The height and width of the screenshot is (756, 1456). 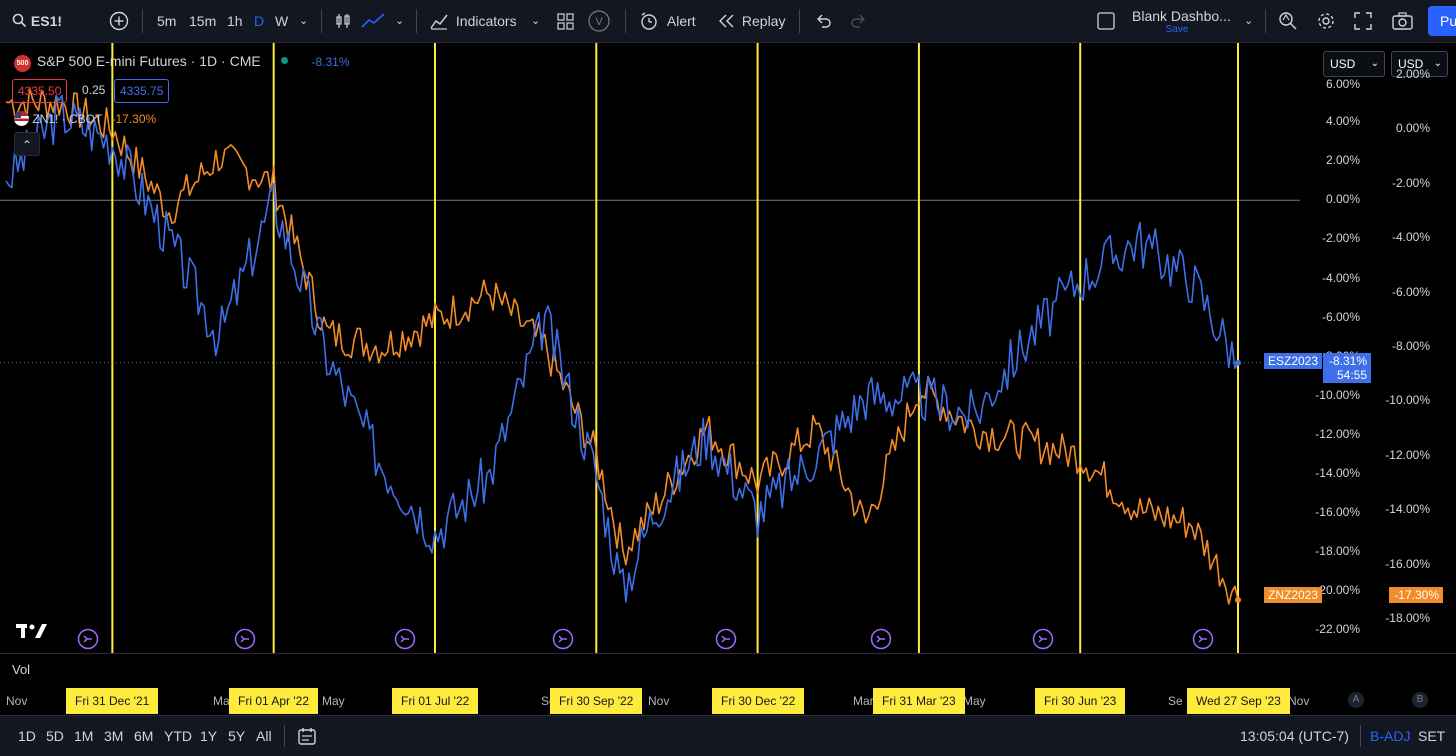 What do you see at coordinates (27, 736) in the screenshot?
I see `range-1d: 1D` at bounding box center [27, 736].